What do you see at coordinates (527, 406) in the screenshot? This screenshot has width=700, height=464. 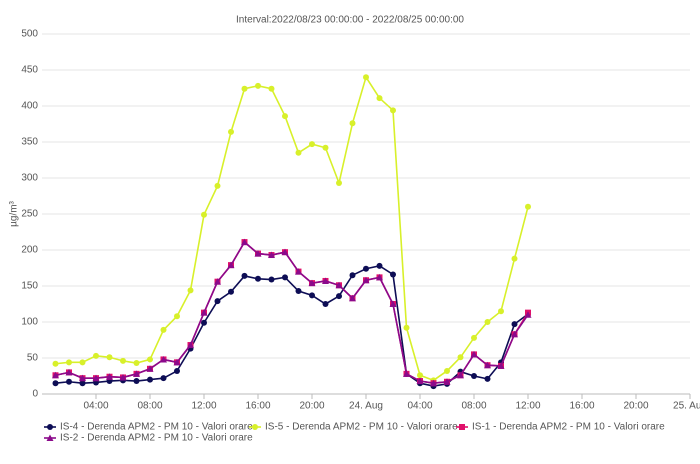 I see `x-tick-label: 12:00` at bounding box center [527, 406].